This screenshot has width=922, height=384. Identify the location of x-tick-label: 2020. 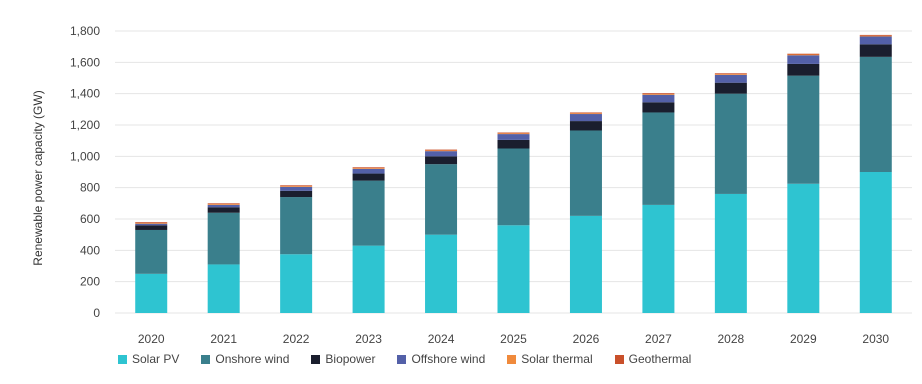
(151, 339).